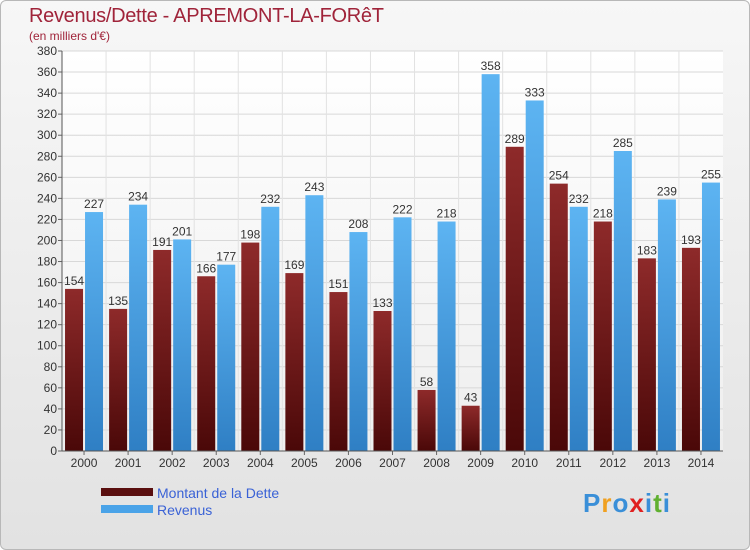 Image resolution: width=750 pixels, height=550 pixels. I want to click on data-label-revenus: 218, so click(447, 214).